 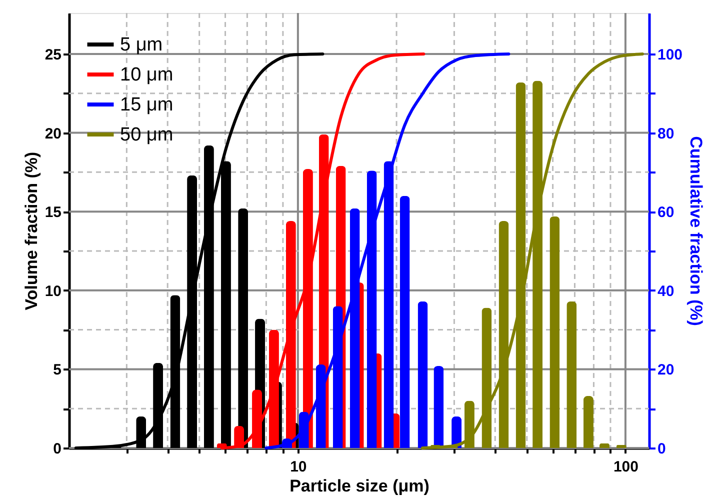 I want to click on y2-tick-label: 60, so click(x=666, y=213).